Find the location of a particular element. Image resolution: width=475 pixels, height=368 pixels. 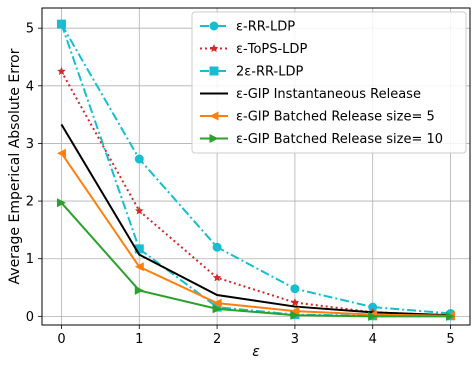

legend-label: ε-ToPS-LDP is located at coordinates (271, 49).